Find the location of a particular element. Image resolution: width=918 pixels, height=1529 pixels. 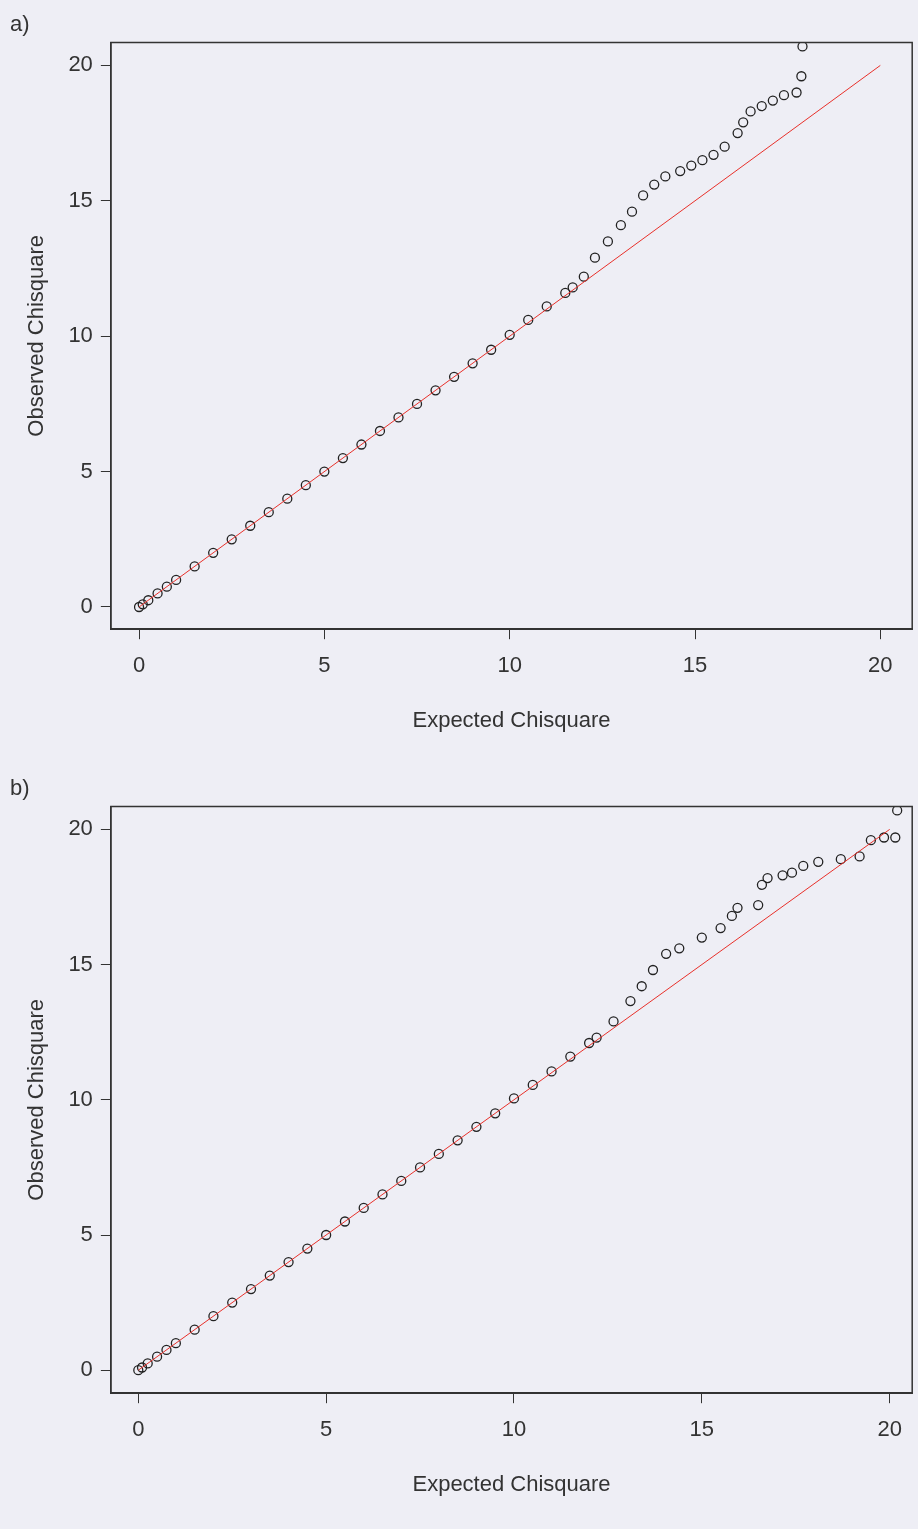

y-tick-label: 15 is located at coordinates (80, 199).